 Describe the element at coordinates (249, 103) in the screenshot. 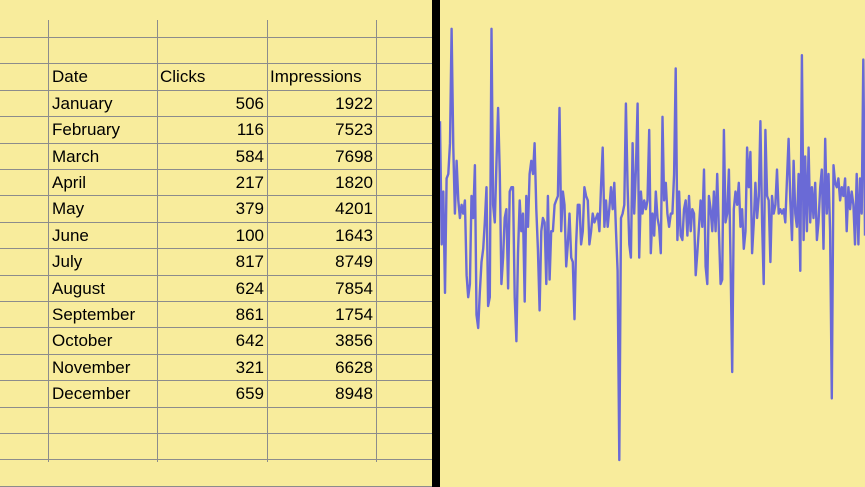

I see `clicks-cell: 506` at that location.